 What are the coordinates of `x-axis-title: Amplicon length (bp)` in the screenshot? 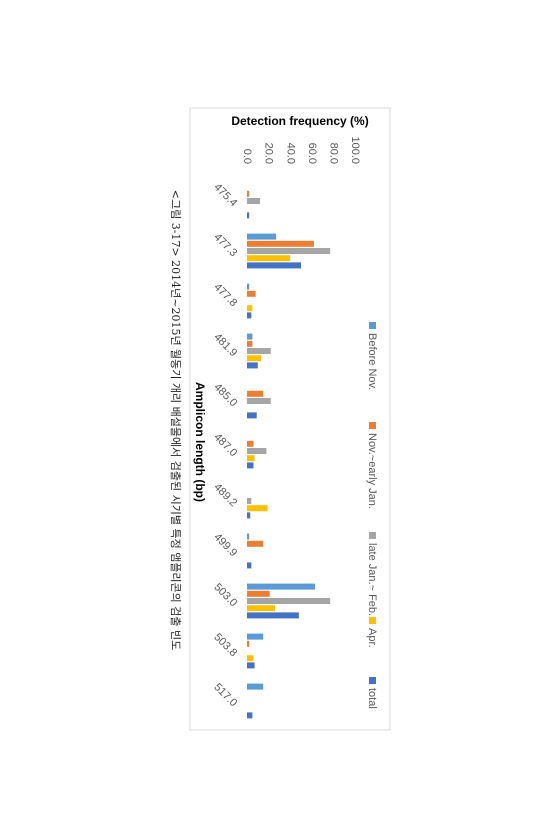 It's located at (200, 442).